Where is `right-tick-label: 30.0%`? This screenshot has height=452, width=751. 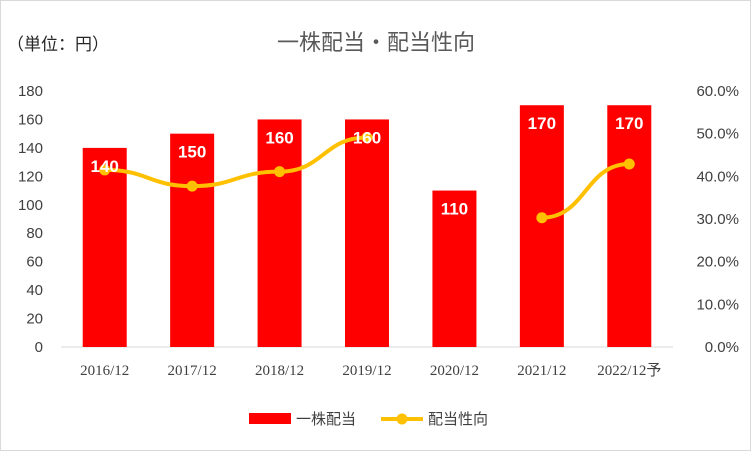 right-tick-label: 30.0% is located at coordinates (717, 219).